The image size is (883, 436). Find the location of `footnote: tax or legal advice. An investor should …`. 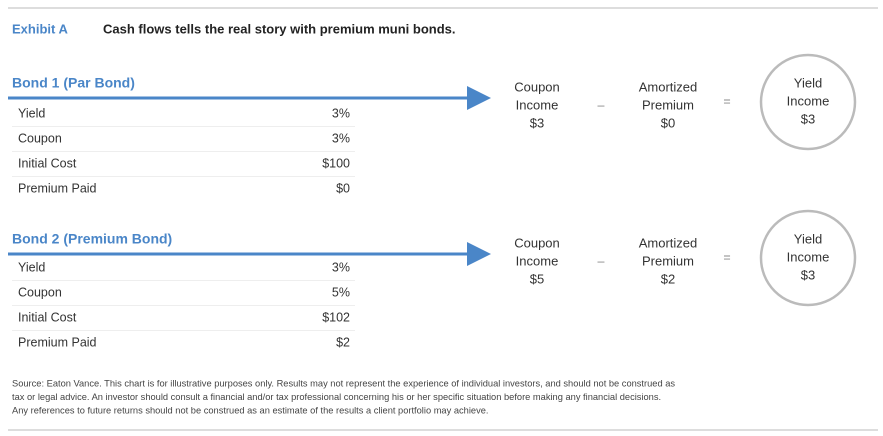

footnote: tax or legal advice. An investor should … is located at coordinates (336, 397).